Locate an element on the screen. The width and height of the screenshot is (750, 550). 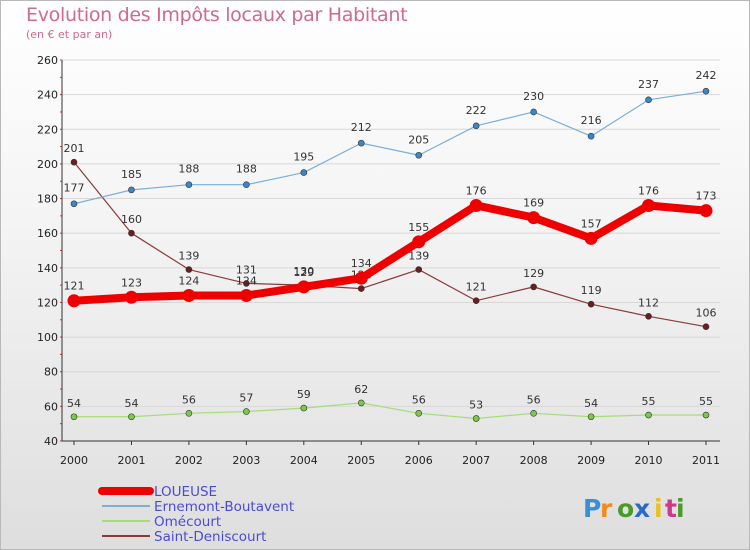
data-label: 155 is located at coordinates (418, 227).